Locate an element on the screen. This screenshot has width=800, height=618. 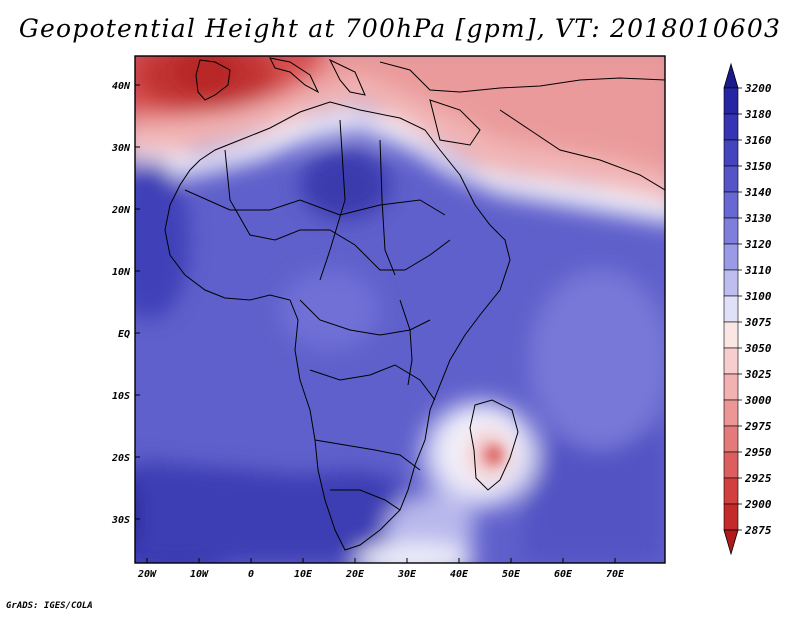
lat-tick-labels: 40N 30N 20N 10N EQ 10S 20S 30S is located at coordinates (125, 303).